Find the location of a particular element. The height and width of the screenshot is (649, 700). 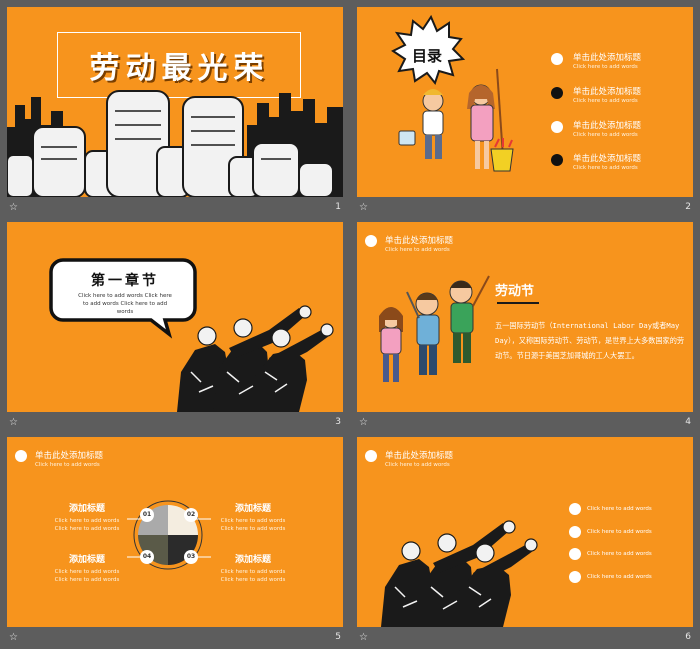

slide-number: 2 is located at coordinates (688, 207).